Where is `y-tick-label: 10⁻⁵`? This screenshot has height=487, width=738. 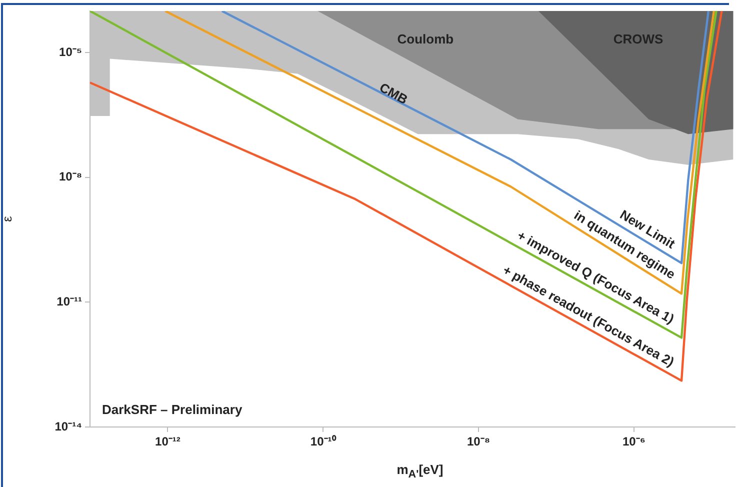 y-tick-label: 10⁻⁵ is located at coordinates (70, 51).